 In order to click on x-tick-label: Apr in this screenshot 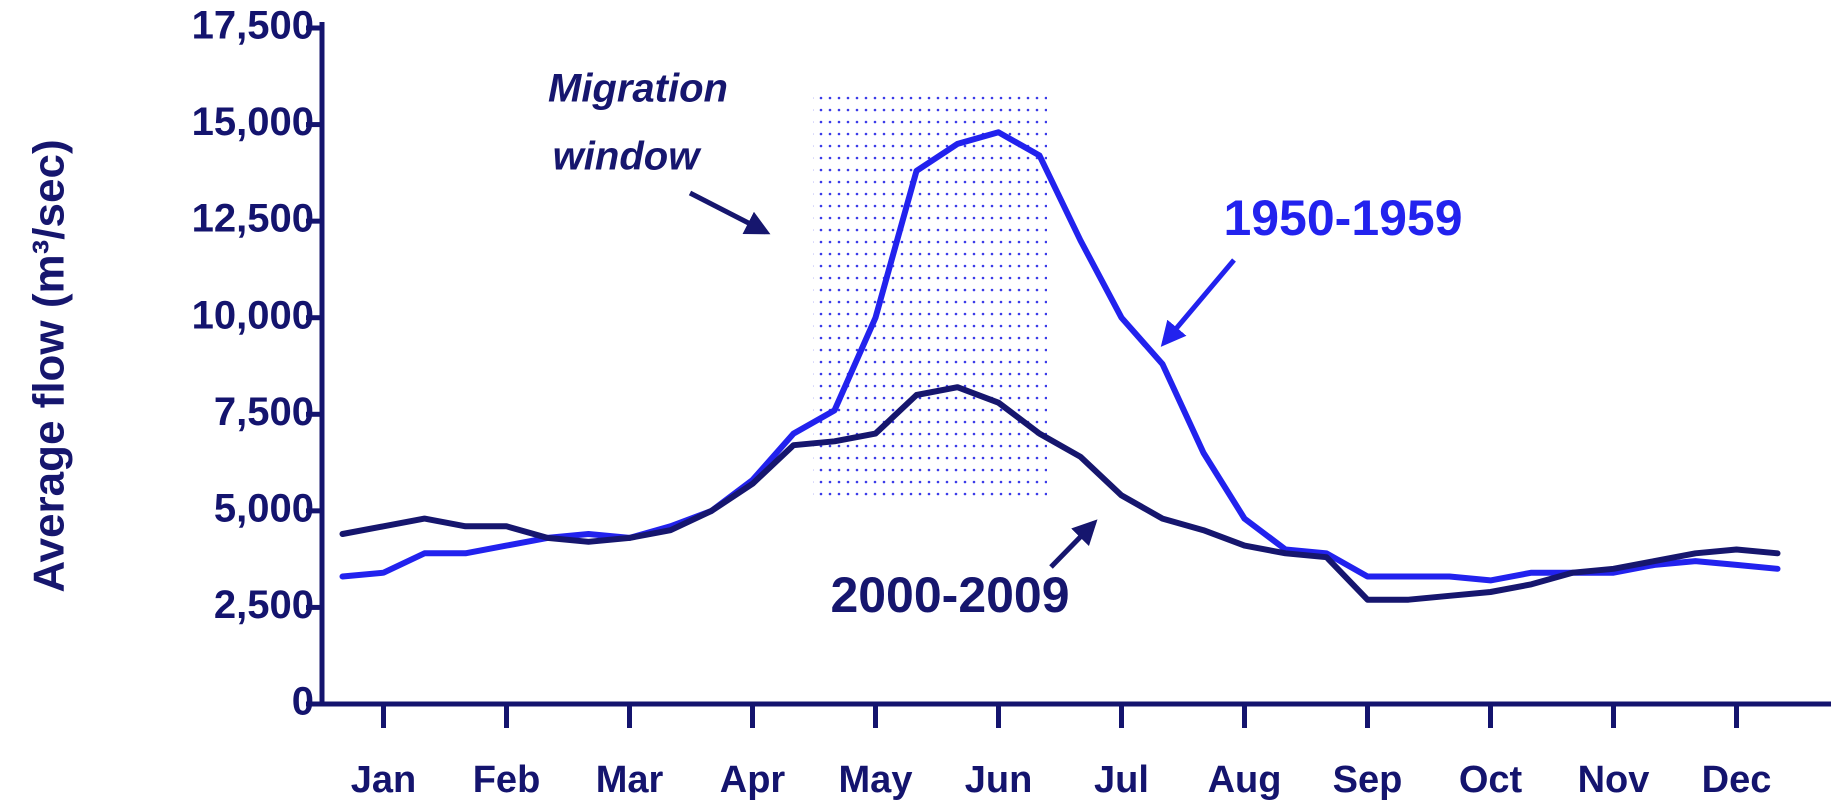, I will do `click(753, 780)`.